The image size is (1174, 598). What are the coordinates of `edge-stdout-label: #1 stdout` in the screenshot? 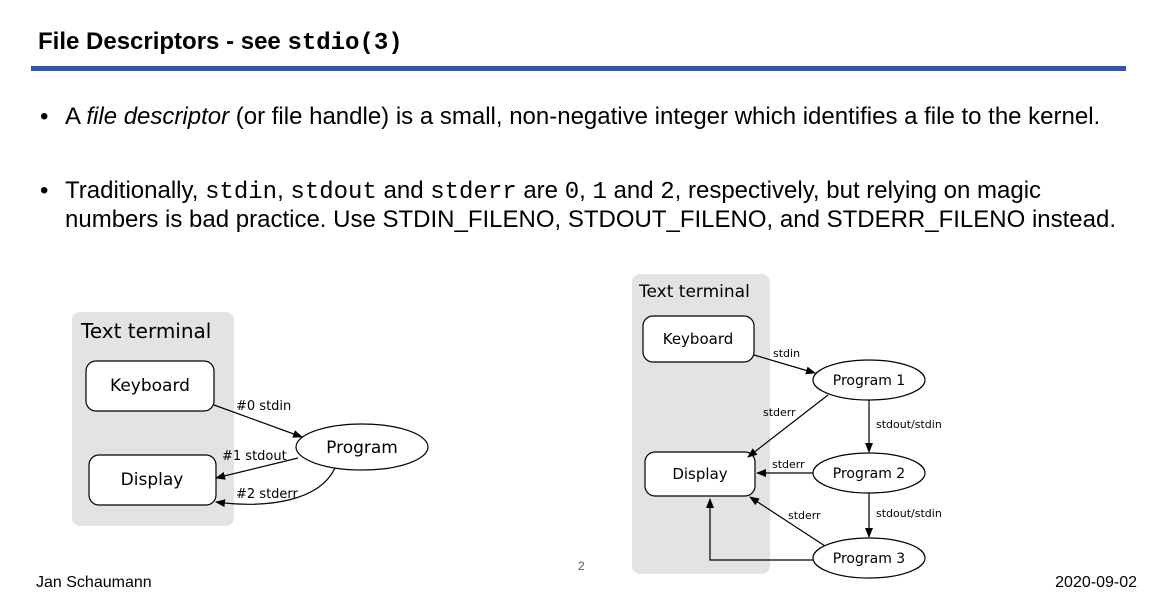 It's located at (254, 456).